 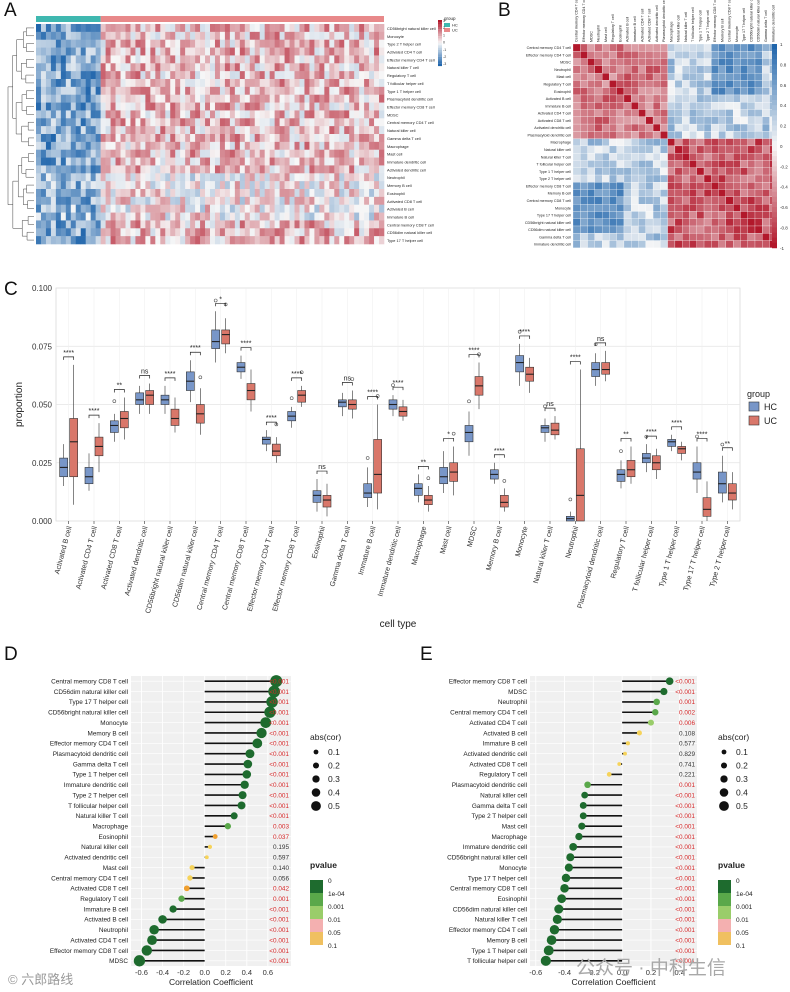 I want to click on corr-col-label: Mast cell, so click(x=606, y=34).